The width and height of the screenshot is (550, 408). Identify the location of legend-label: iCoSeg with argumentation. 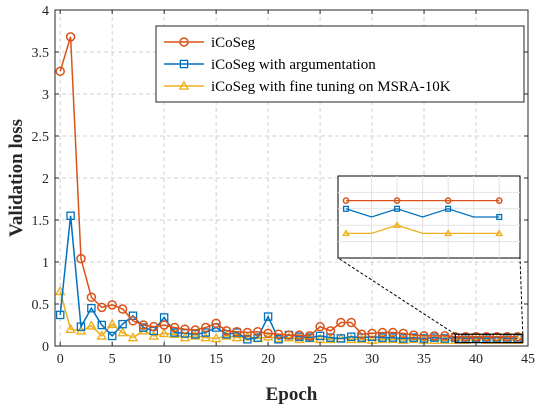
(293, 65).